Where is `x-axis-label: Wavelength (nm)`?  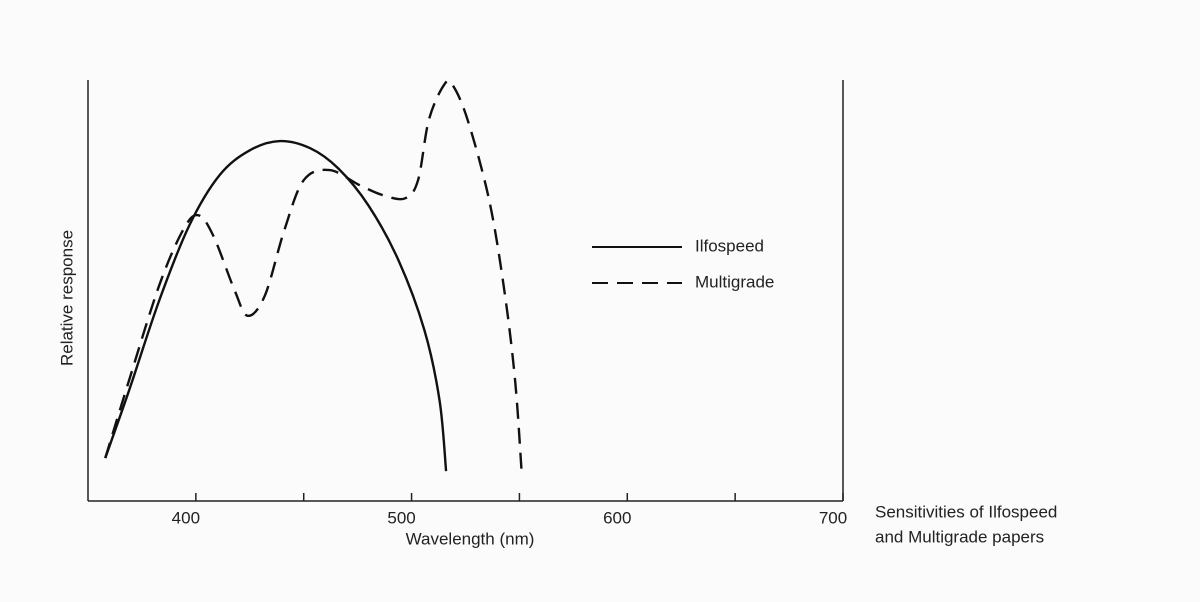
x-axis-label: Wavelength (nm) is located at coordinates (470, 538).